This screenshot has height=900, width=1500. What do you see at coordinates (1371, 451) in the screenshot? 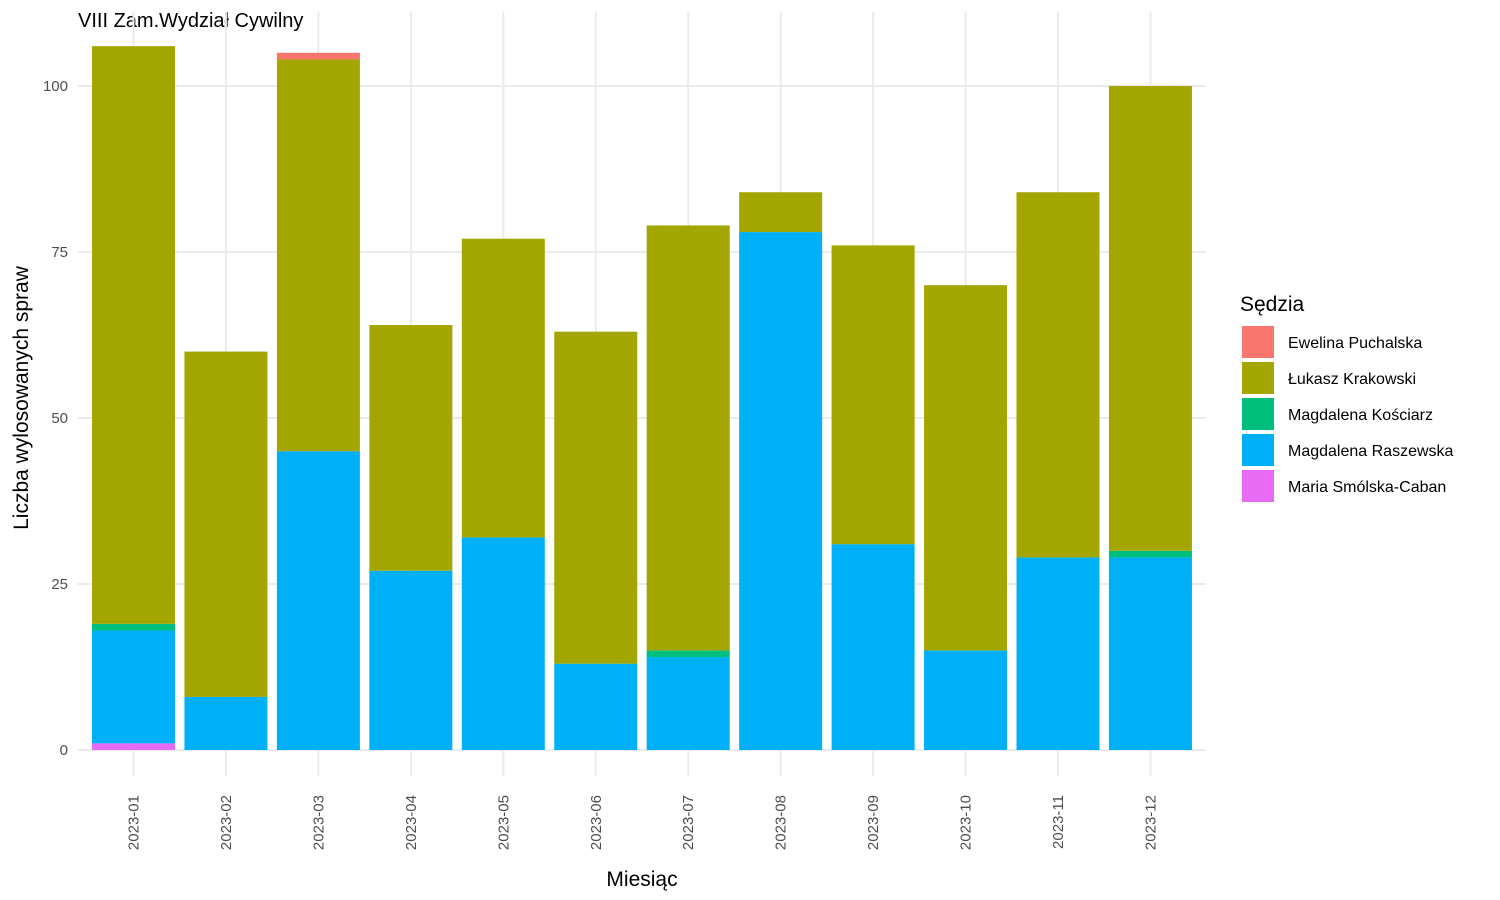
I see `legend-label: Magdalena Raszewska` at bounding box center [1371, 451].